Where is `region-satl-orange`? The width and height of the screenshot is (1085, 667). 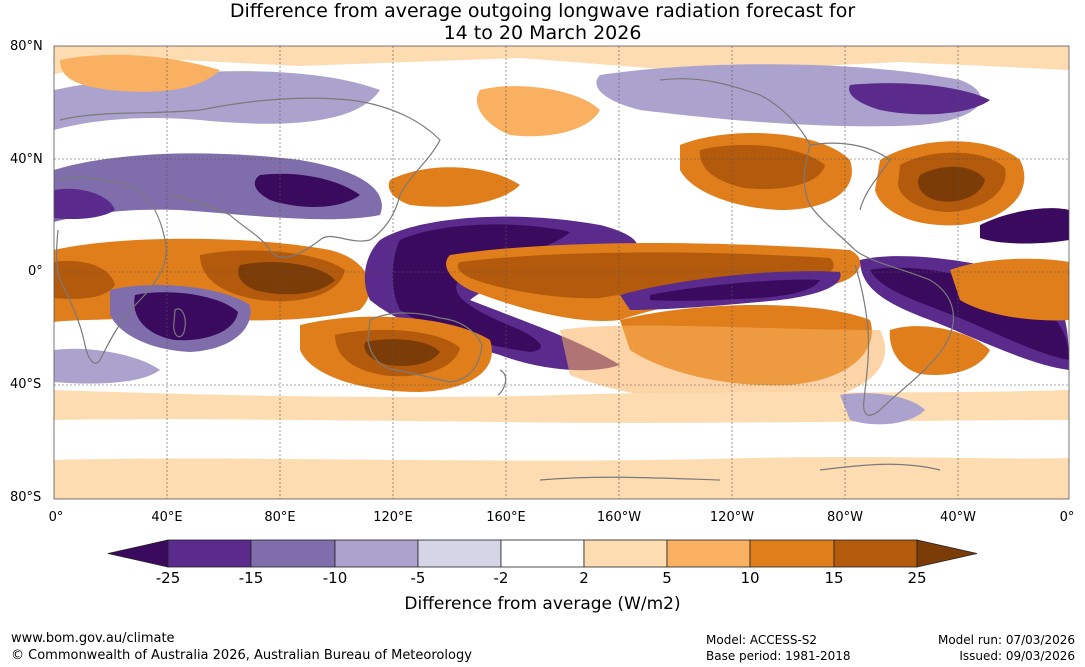
region-satl-orange is located at coordinates (939, 350).